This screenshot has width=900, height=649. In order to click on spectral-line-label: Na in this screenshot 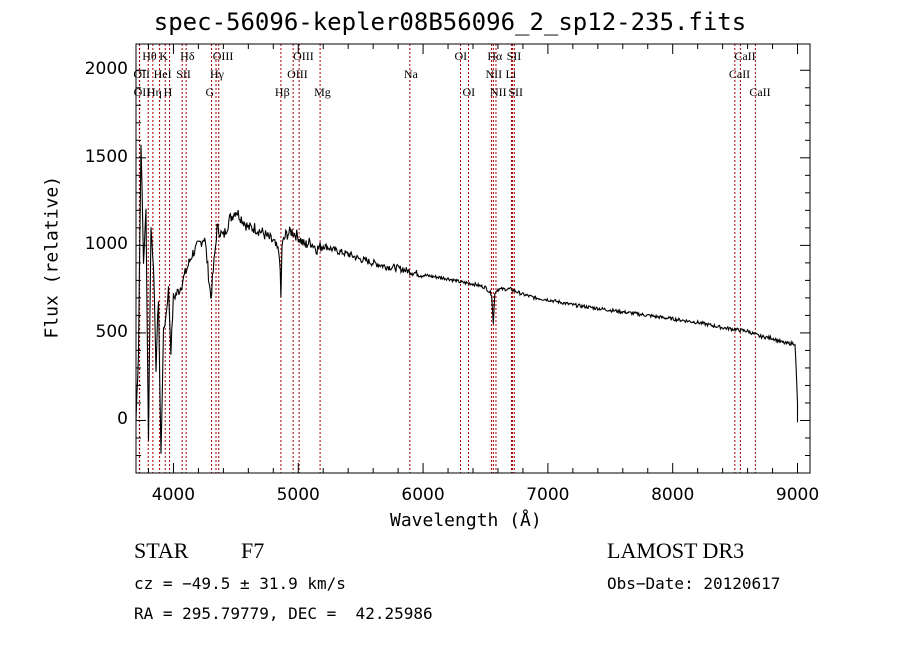, I will do `click(410, 74)`.